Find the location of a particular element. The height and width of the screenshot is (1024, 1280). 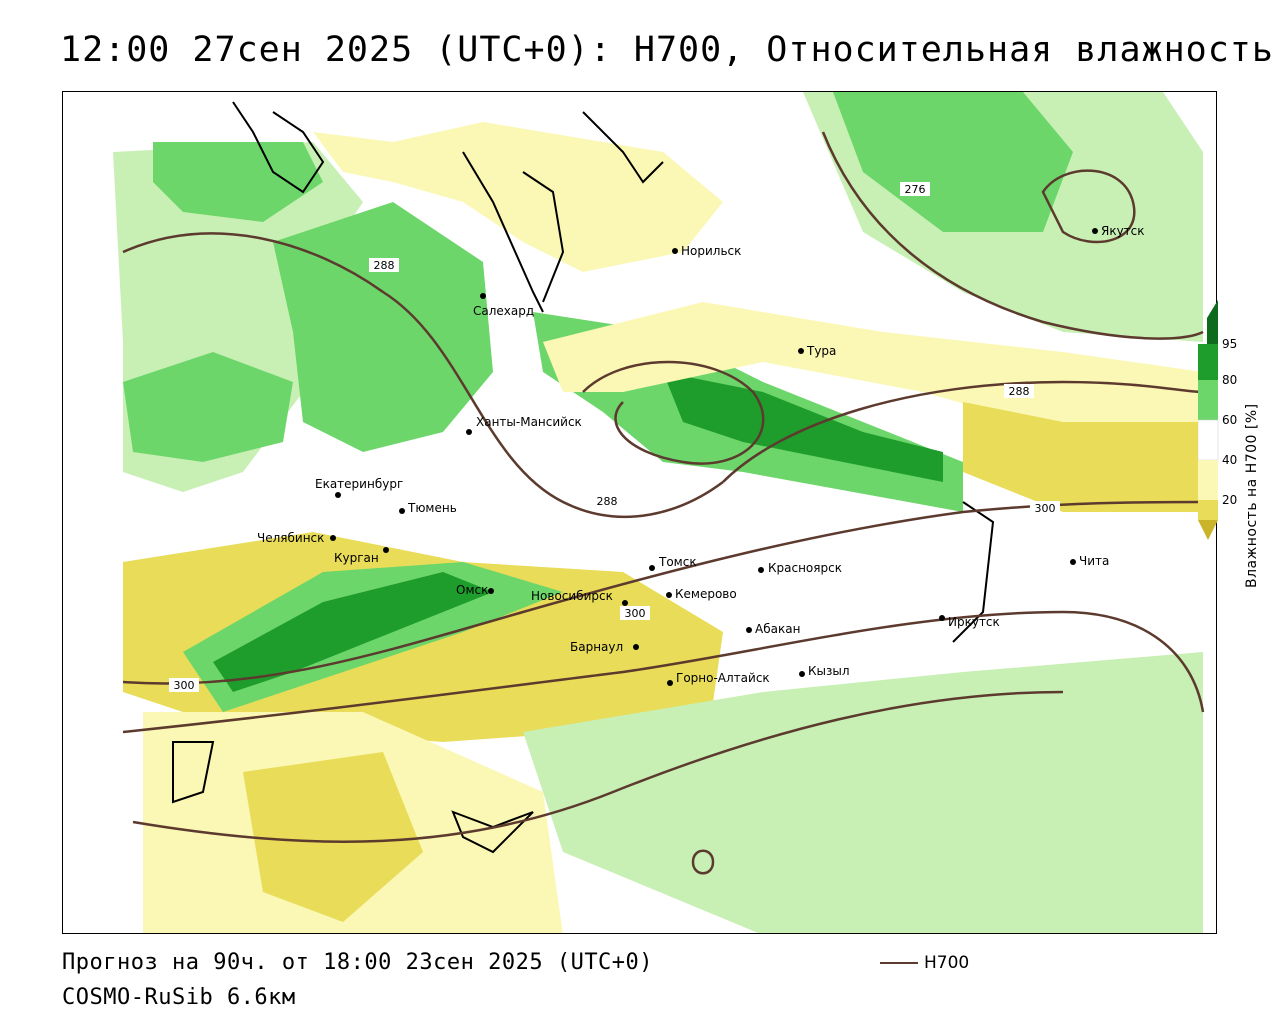

svg-text: Иркутск is located at coordinates (974, 622).